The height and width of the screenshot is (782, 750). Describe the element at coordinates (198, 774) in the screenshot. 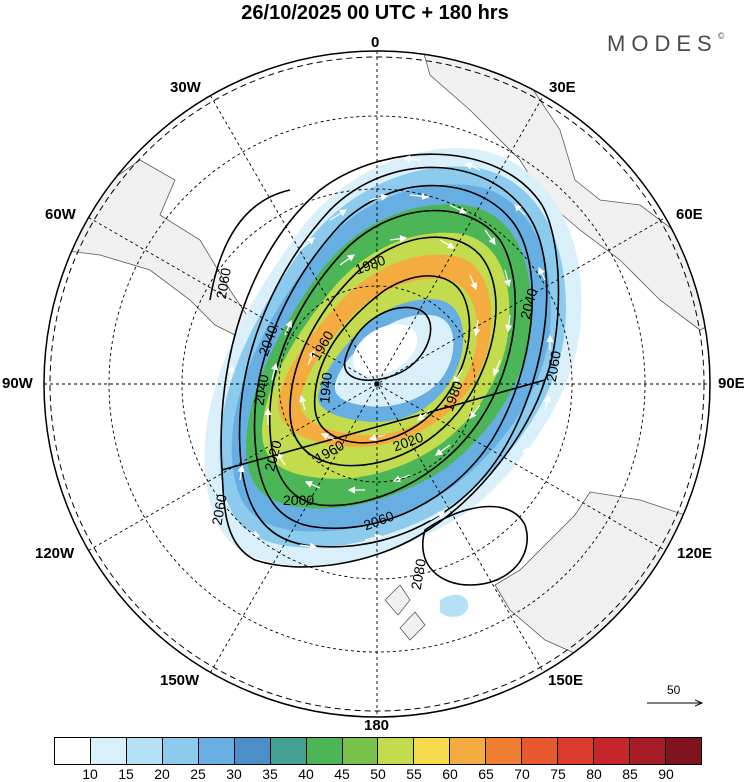

I see `color-tick-label: 25` at that location.